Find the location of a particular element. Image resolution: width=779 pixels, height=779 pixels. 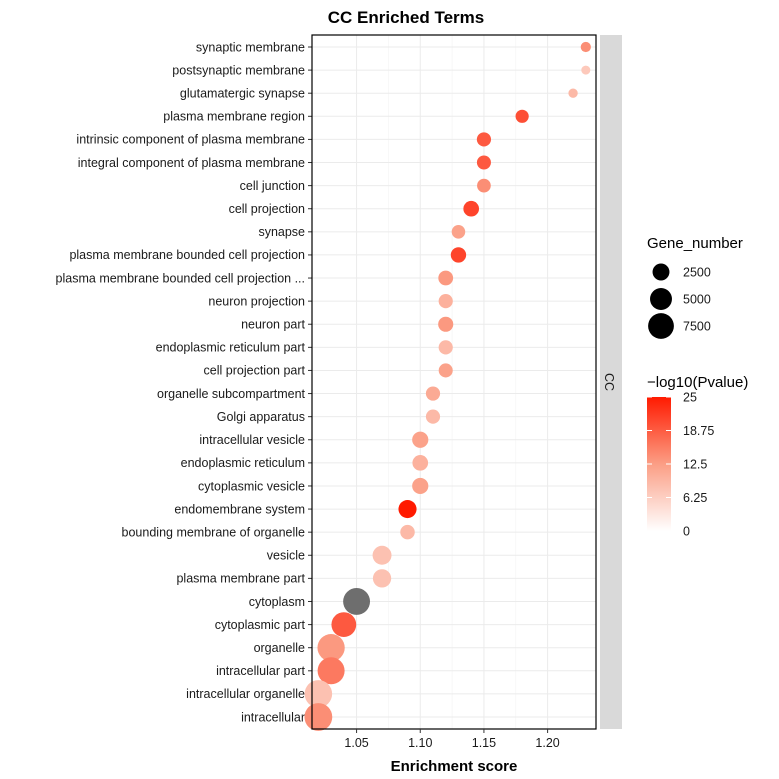

size-legend-title: Gene_number is located at coordinates (695, 243).